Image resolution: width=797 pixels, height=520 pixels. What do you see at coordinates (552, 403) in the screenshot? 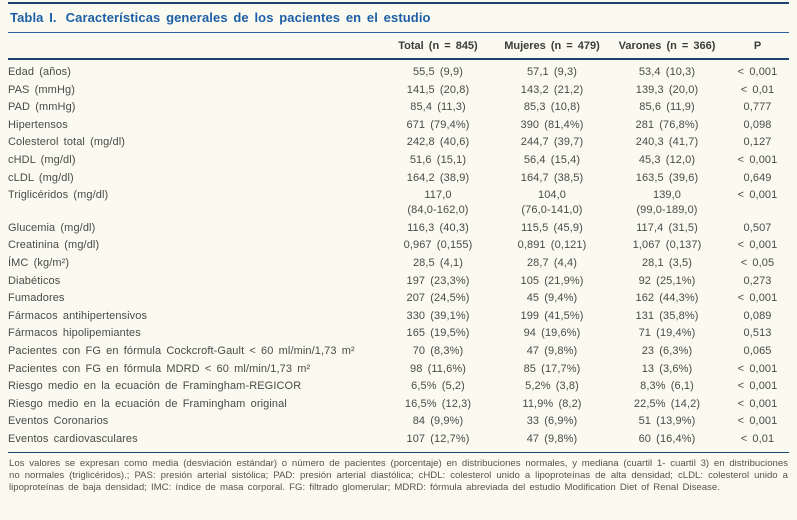
I see `cell-mujeres: 11,9% (8,2)` at bounding box center [552, 403].